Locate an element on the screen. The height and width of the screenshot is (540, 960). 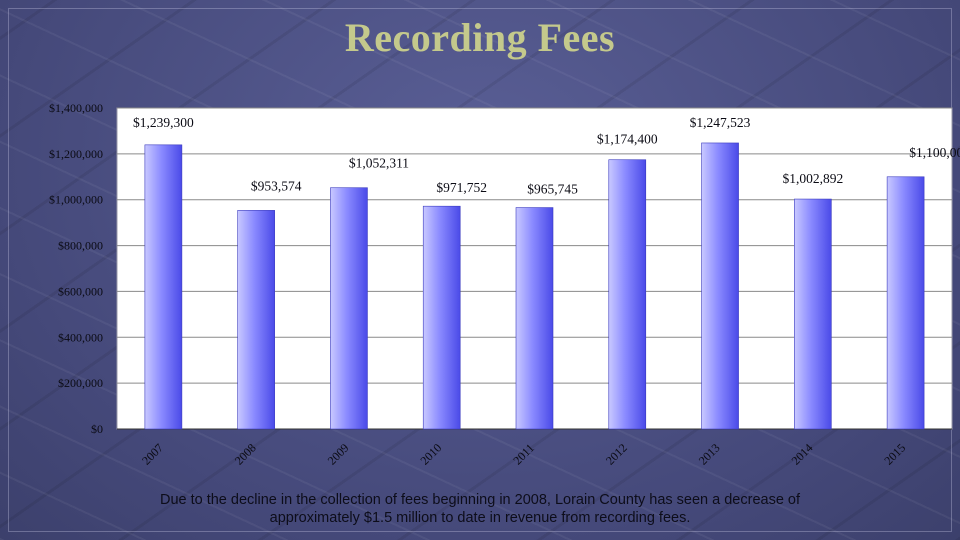
y-tick-label: $600,000 is located at coordinates (80, 291).